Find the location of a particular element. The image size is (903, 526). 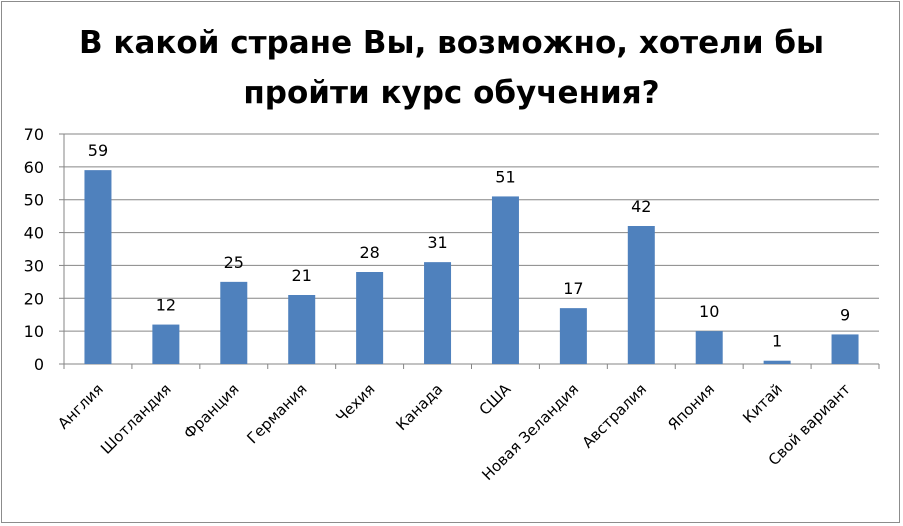

y-tick-label: 60 is located at coordinates (34, 167).